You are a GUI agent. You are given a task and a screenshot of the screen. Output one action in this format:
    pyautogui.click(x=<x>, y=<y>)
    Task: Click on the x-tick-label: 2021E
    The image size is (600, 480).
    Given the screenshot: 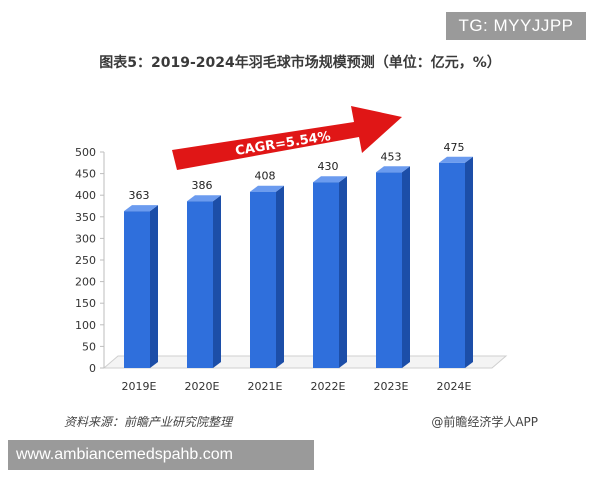 What is the action you would take?
    pyautogui.click(x=265, y=386)
    